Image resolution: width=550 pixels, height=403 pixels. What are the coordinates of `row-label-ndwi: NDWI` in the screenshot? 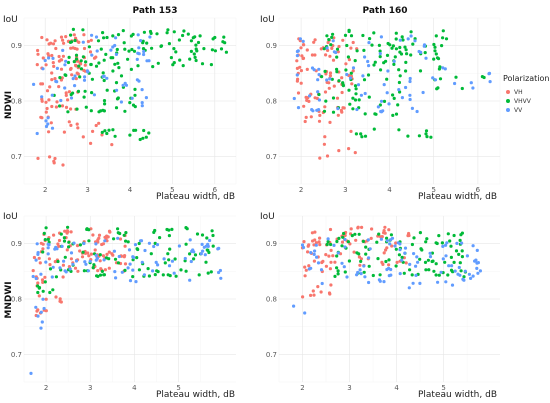 It's located at (9, 105).